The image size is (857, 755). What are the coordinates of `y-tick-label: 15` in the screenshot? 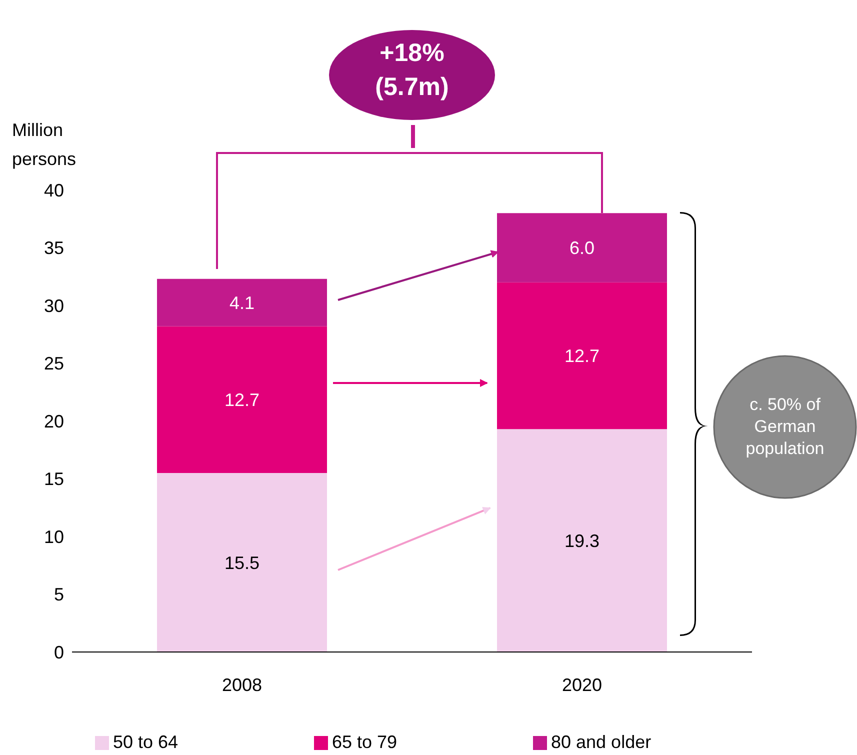 It's located at (54, 479).